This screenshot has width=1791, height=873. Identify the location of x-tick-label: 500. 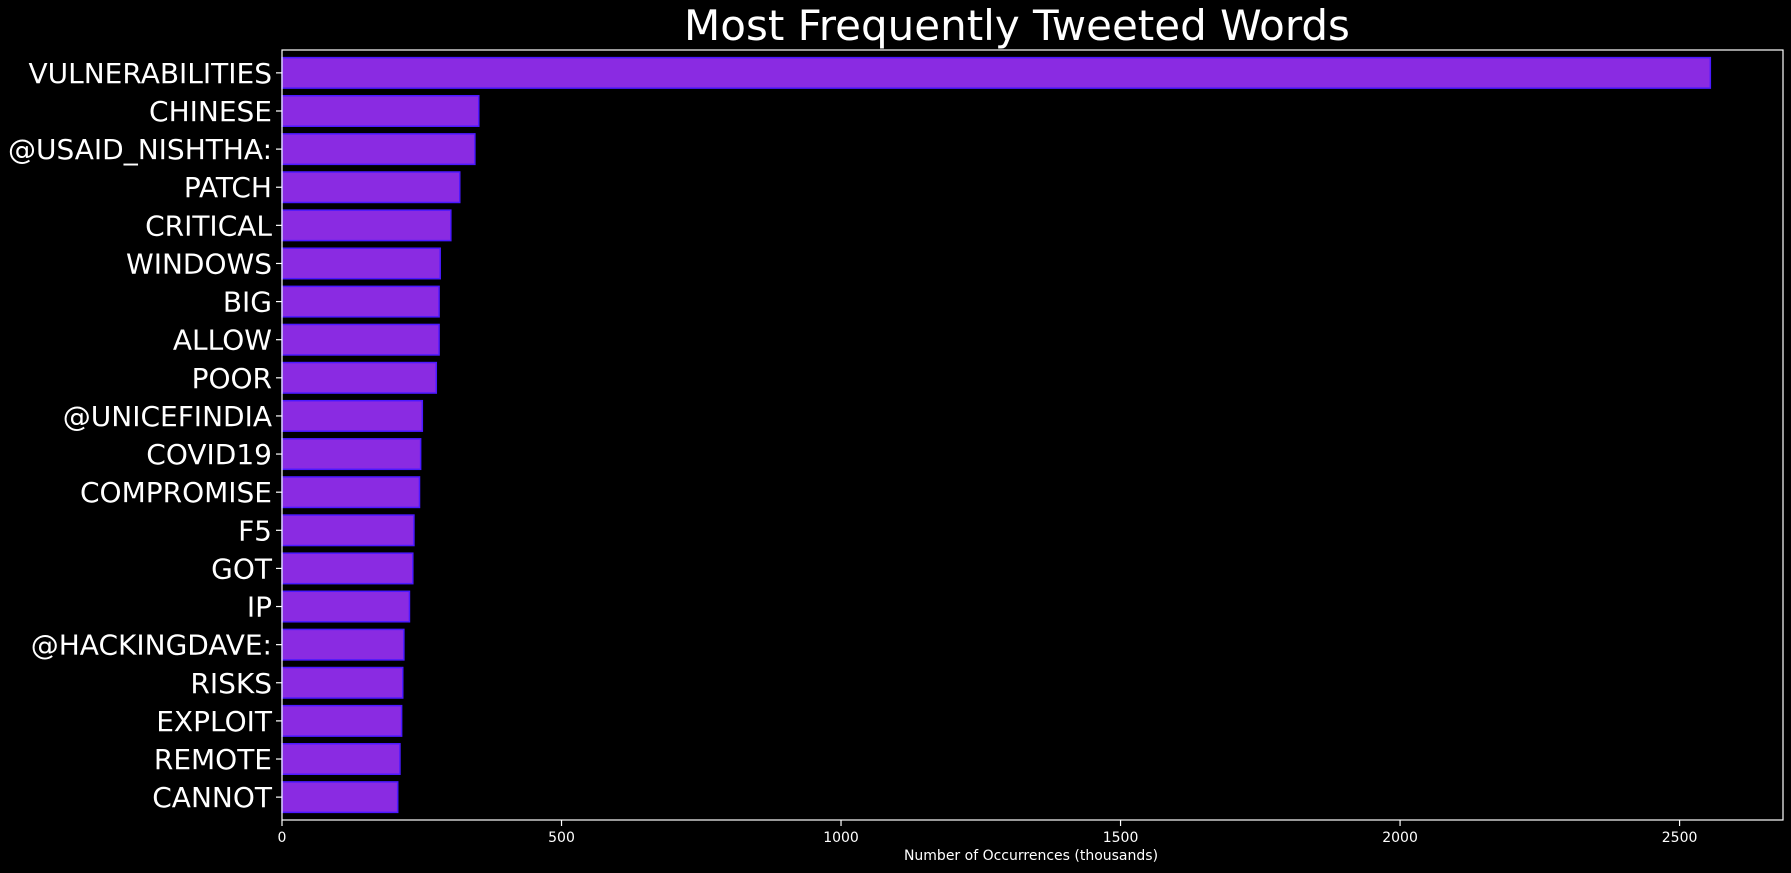
(561, 838).